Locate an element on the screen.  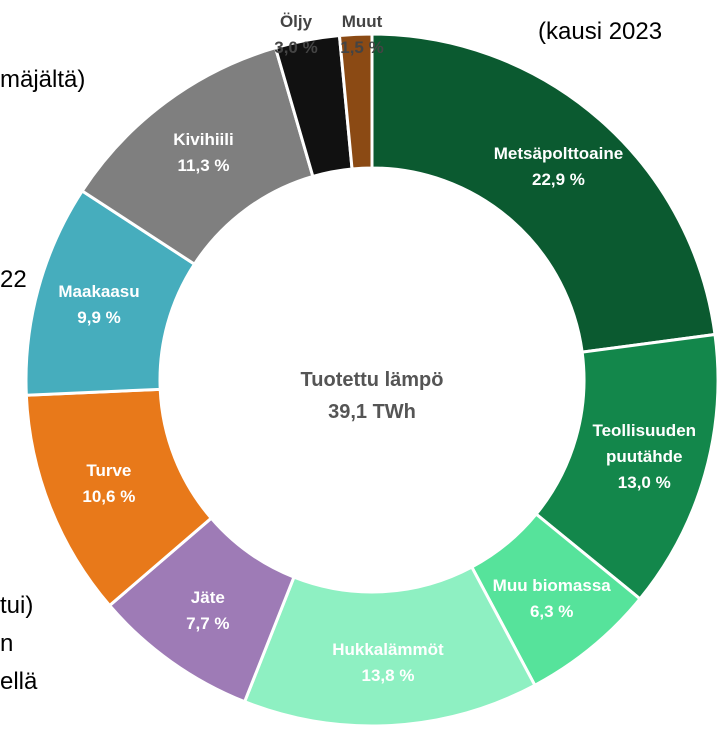
value-label: 13,0 % is located at coordinates (644, 483).